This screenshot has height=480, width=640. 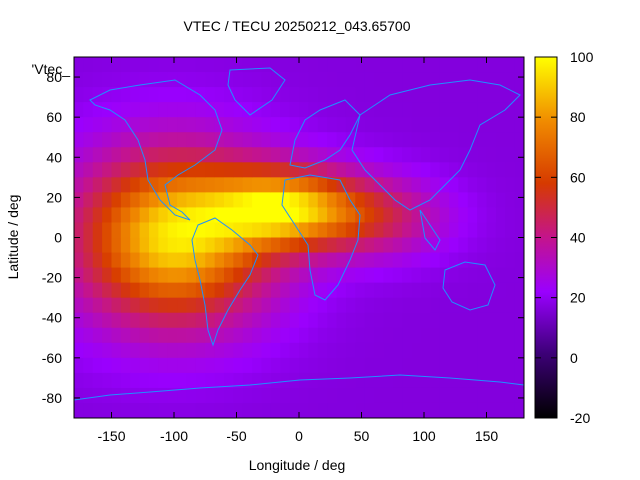 I want to click on coastline-south-america, so click(x=225, y=282).